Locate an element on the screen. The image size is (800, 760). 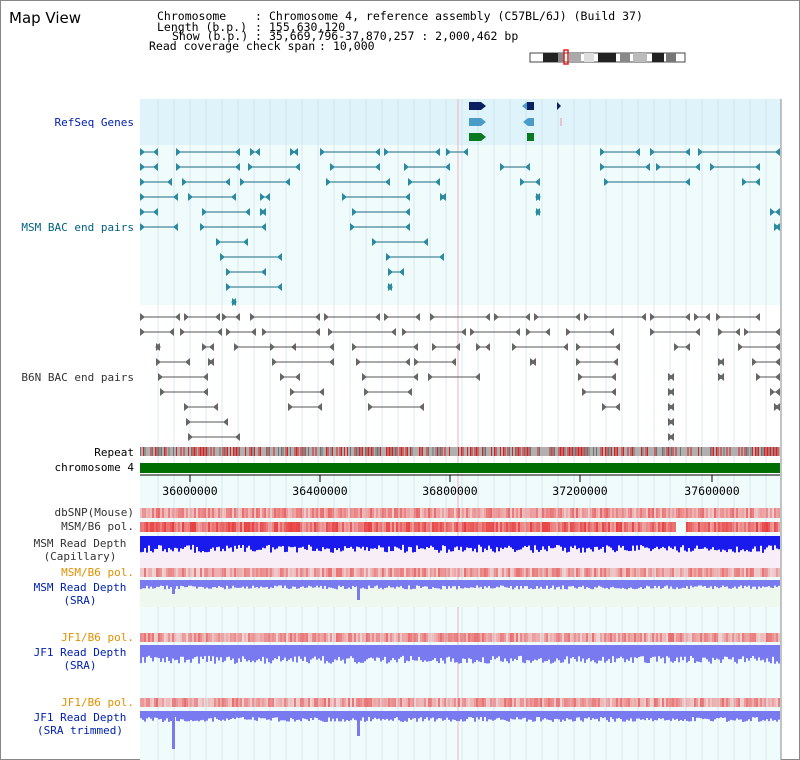
msm-depth-sra-label: MSM Read Depth (SRA) is located at coordinates (80, 594).